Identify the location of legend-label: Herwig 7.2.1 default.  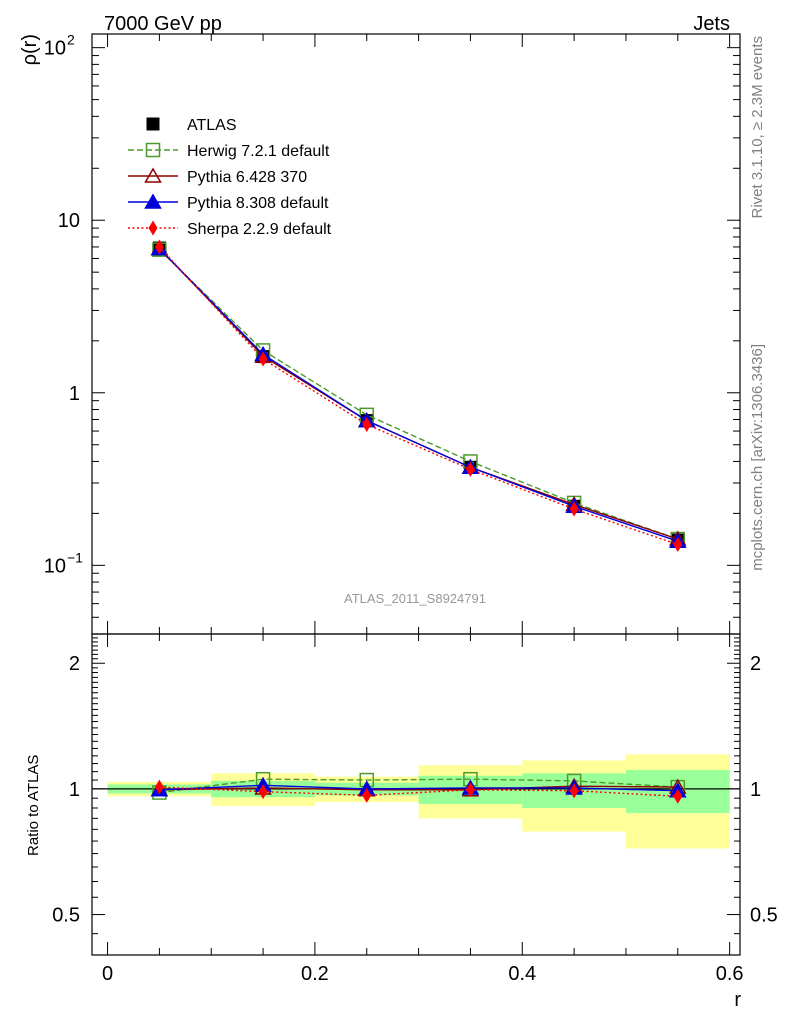
(258, 151).